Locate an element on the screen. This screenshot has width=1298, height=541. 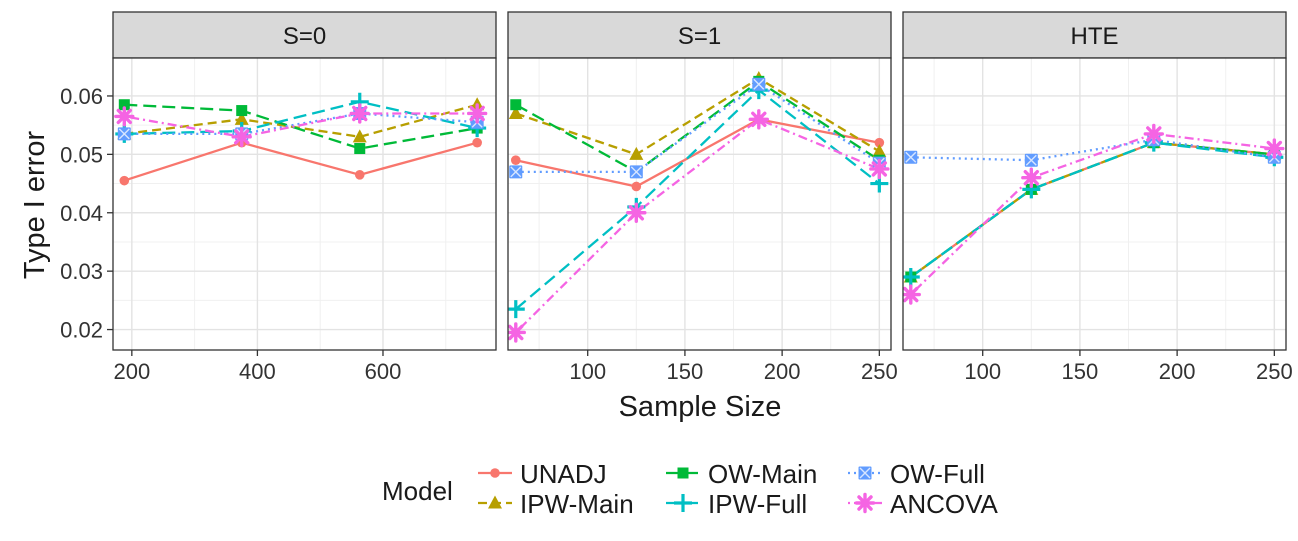
legend-item-ow-full: OW-Full is located at coordinates (916, 474).